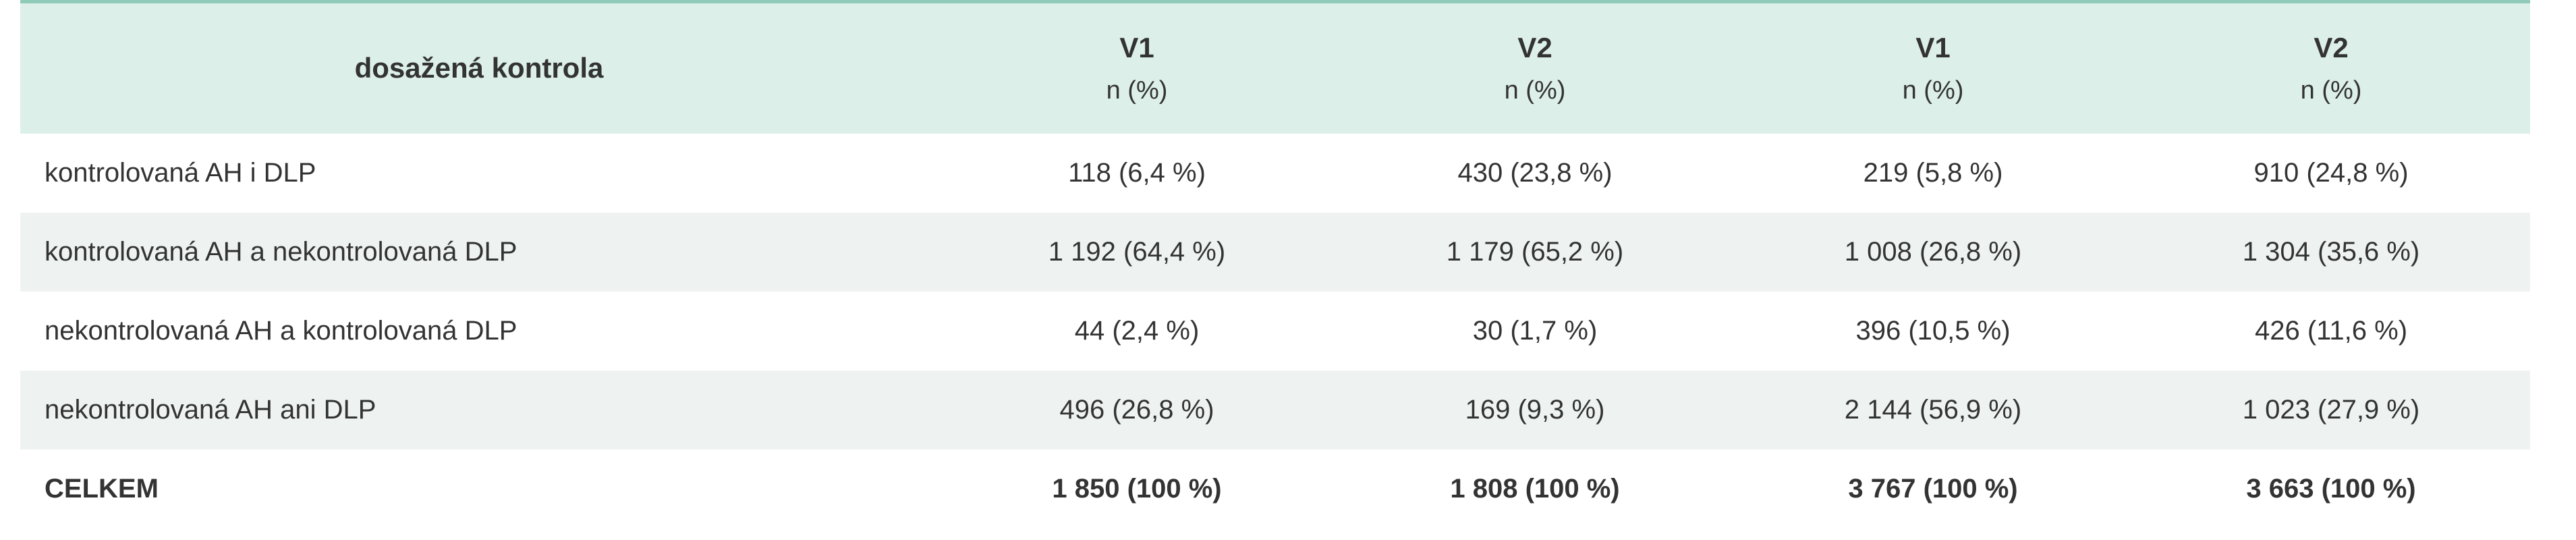 The width and height of the screenshot is (2576, 540). What do you see at coordinates (1933, 488) in the screenshot?
I see `cell: 3 767 (100 %)` at bounding box center [1933, 488].